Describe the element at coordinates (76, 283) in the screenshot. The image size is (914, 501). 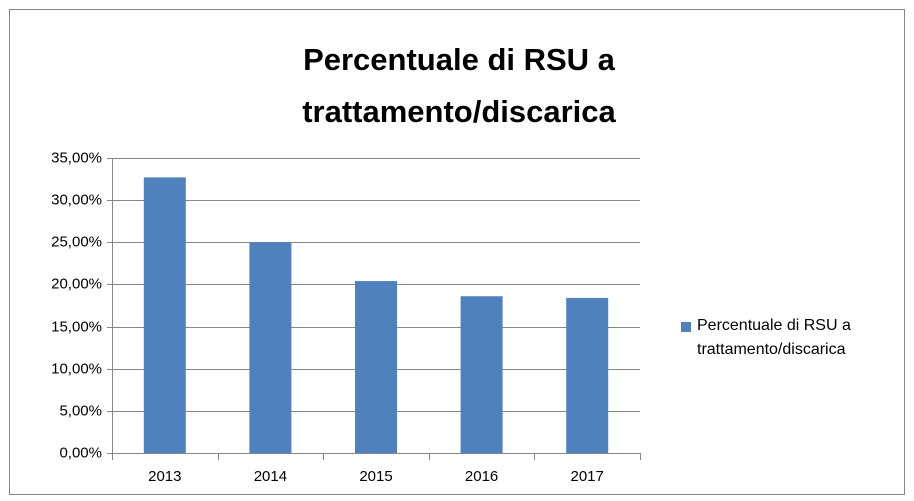
I see `y-tick-label: 20,00%` at that location.